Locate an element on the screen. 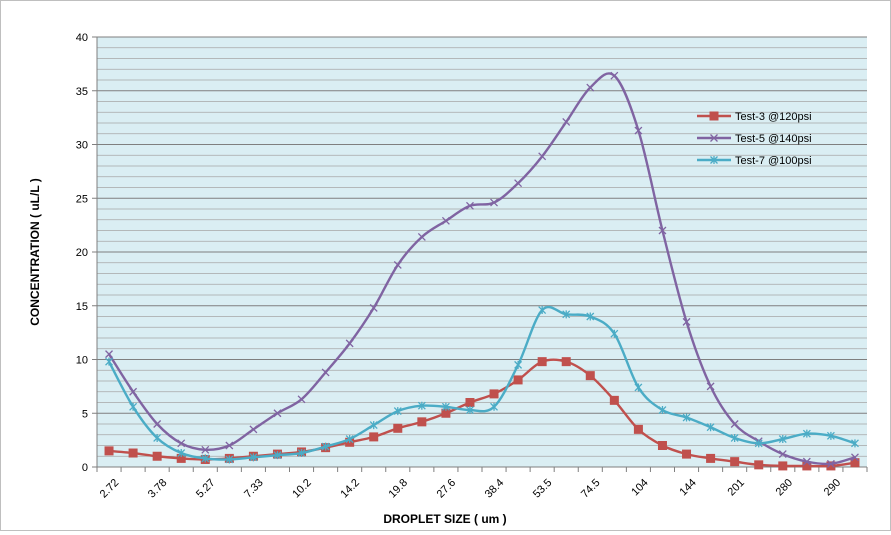 Image resolution: width=891 pixels, height=535 pixels. y-tick-label: 15 is located at coordinates (82, 307).